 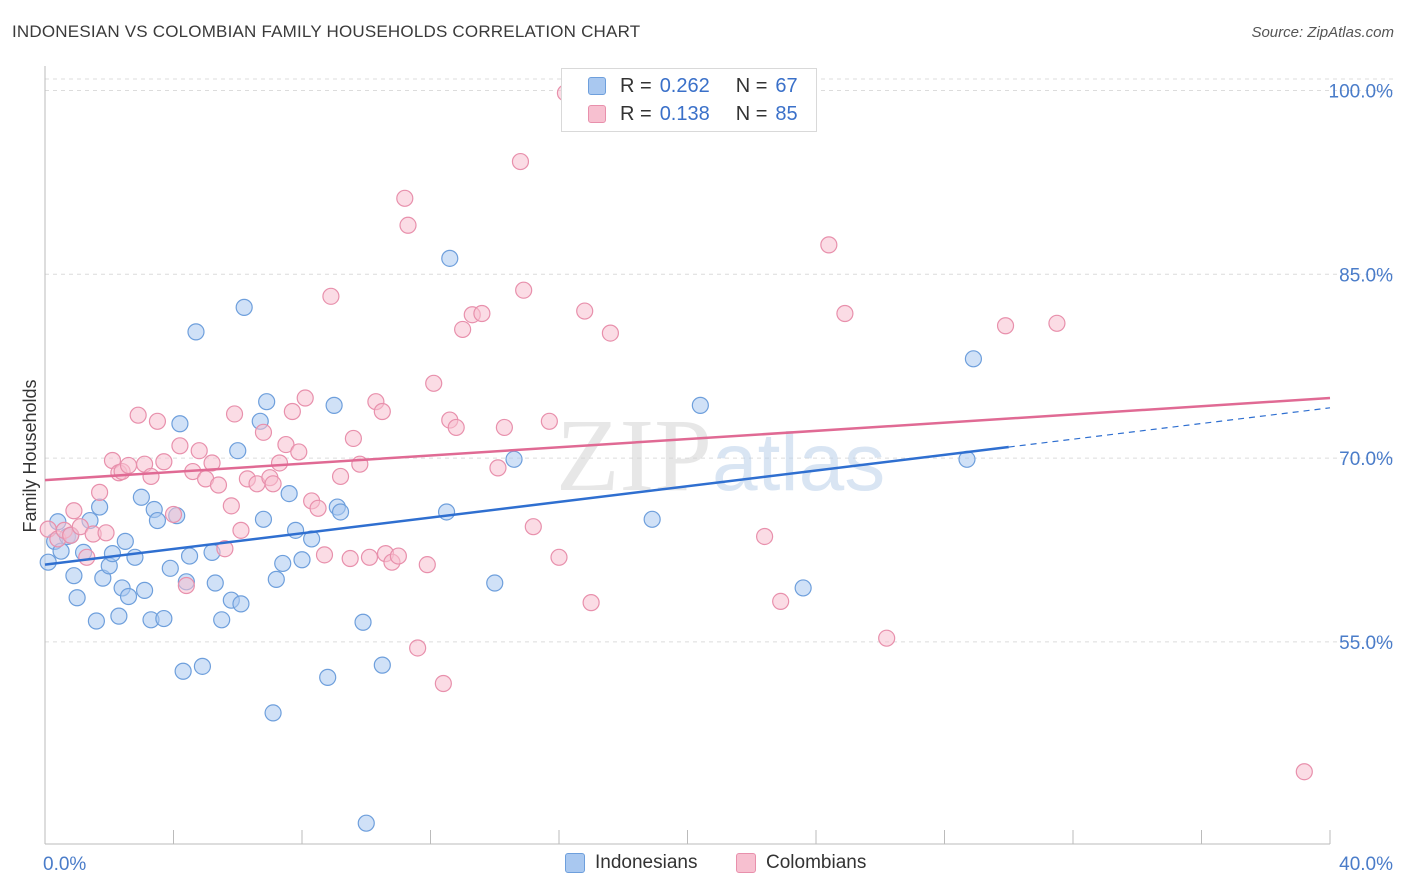 I want to click on legend-item-colombians: Colombians, so click(x=801, y=863).